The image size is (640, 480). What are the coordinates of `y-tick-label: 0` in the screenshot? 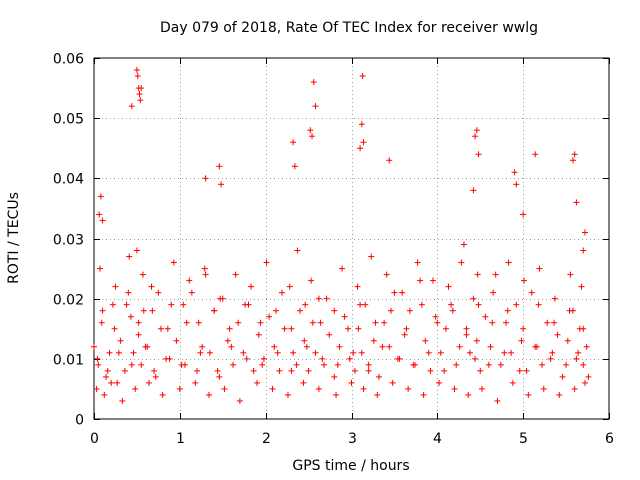 It's located at (79, 421).